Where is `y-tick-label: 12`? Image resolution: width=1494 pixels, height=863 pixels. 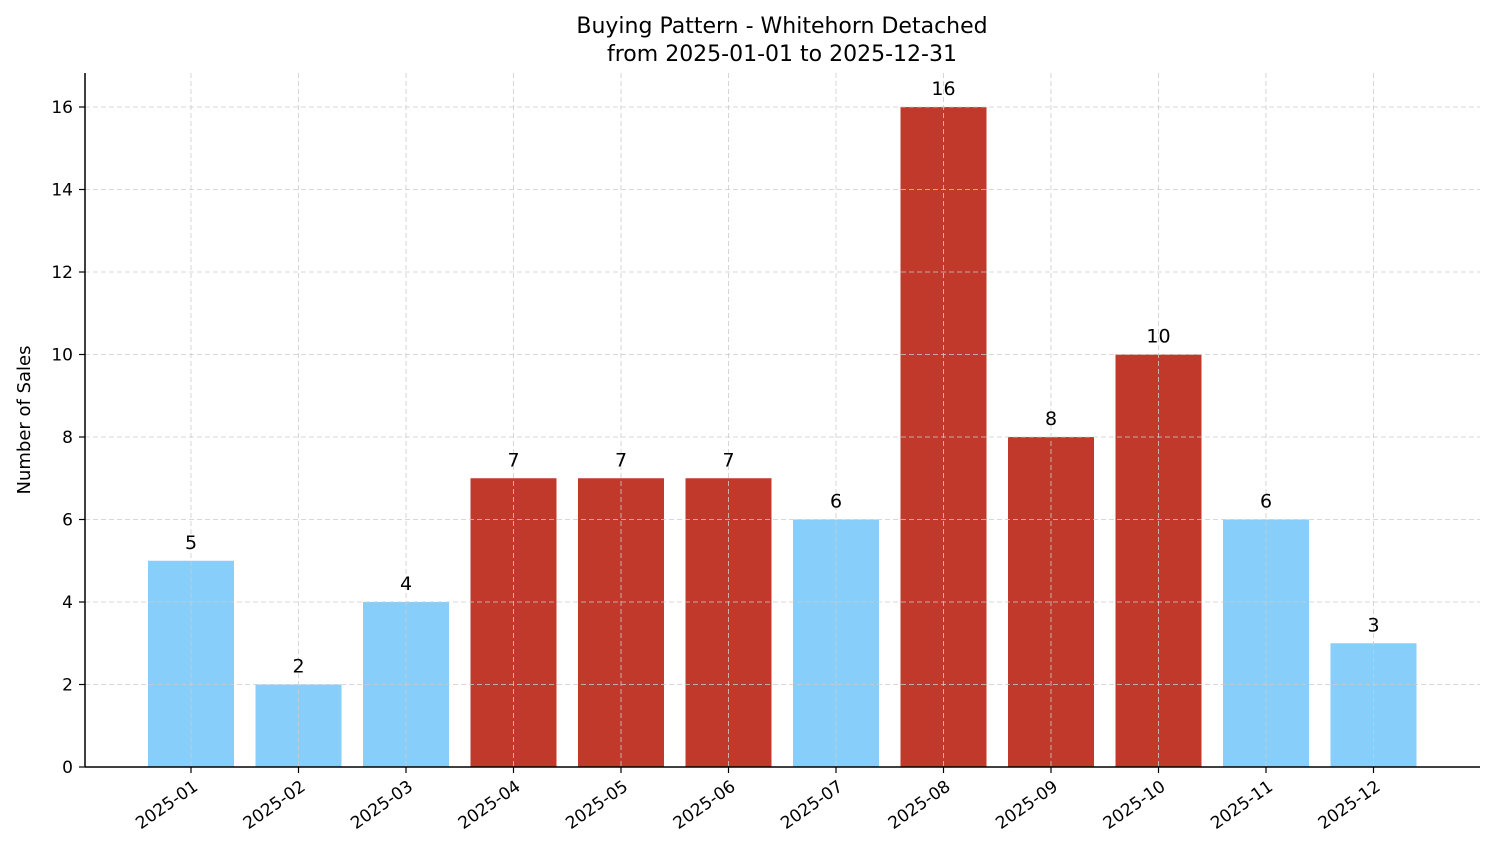
y-tick-label: 12 is located at coordinates (62, 273).